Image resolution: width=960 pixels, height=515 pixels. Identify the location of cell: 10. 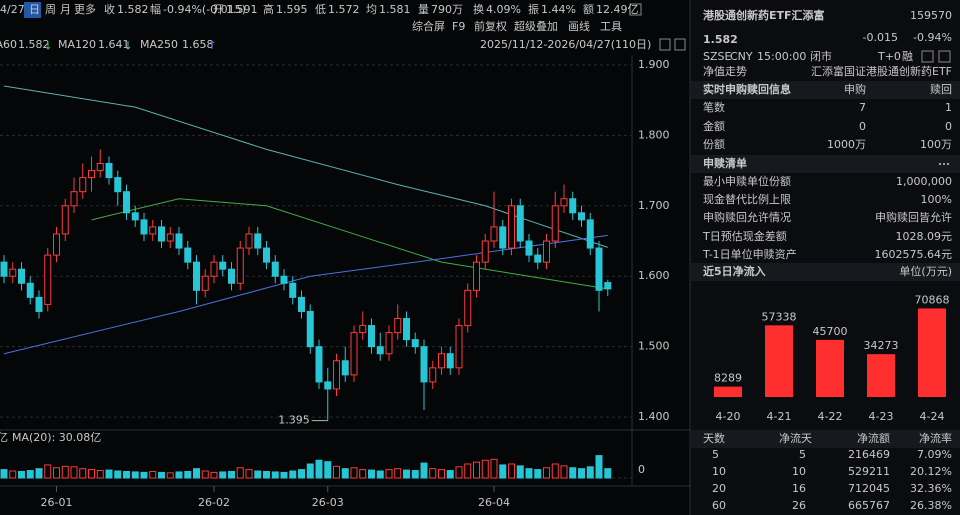
(799, 471).